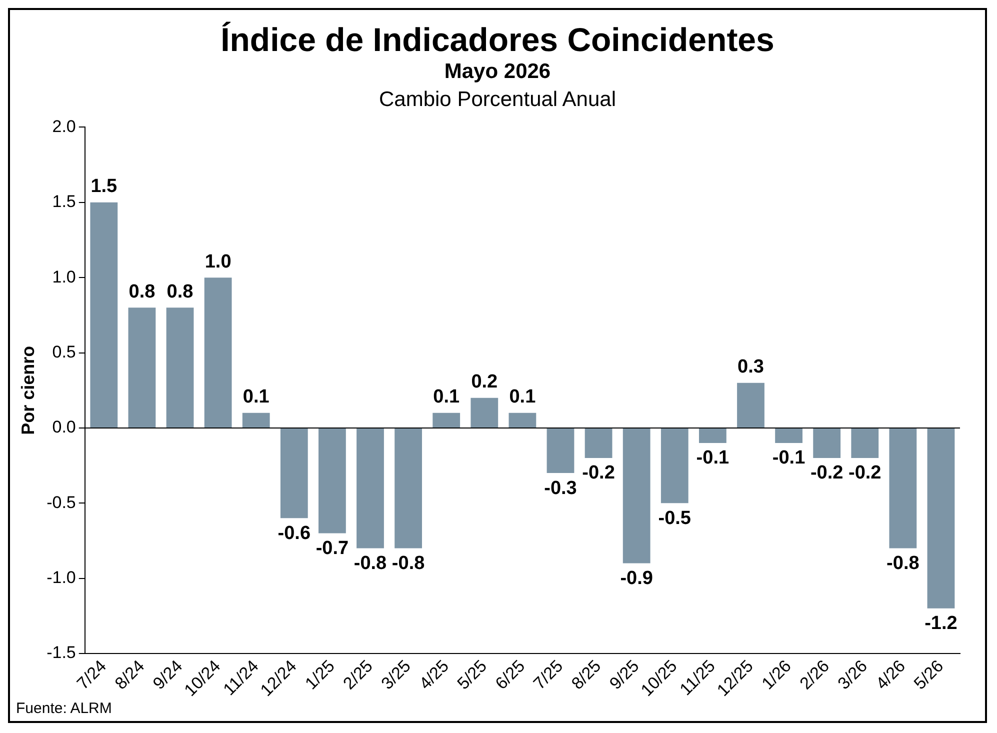 The width and height of the screenshot is (997, 733). I want to click on y-tick-label: 1.0, so click(64, 276).